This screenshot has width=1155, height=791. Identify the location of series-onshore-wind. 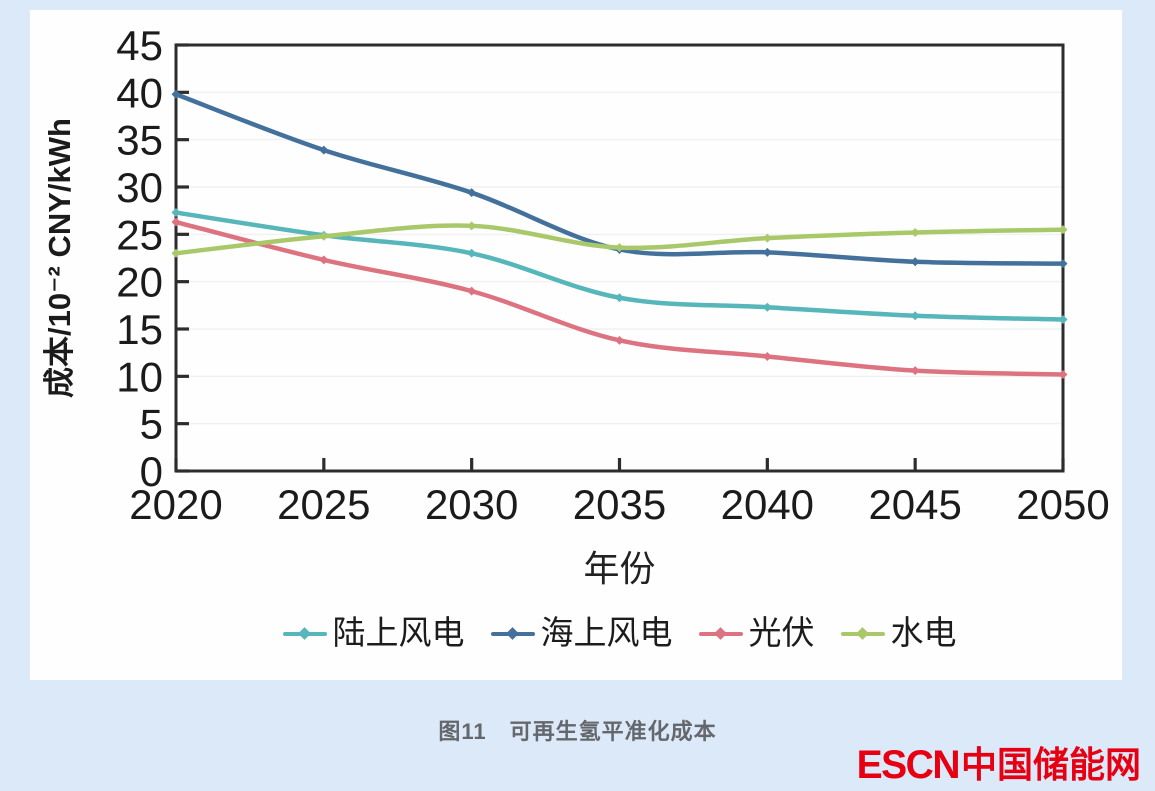
(619, 266).